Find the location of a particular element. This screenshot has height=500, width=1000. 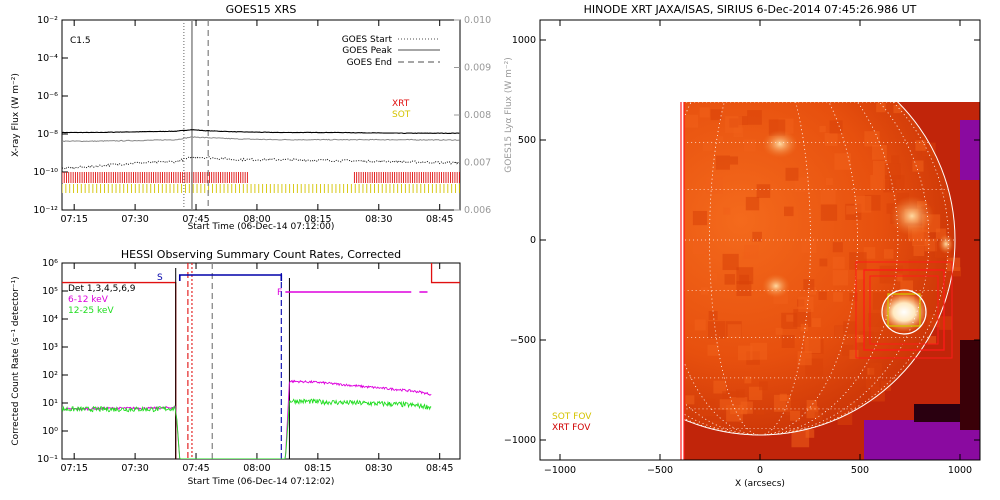

hessi-ytick-label: 10² is located at coordinates (50, 375).